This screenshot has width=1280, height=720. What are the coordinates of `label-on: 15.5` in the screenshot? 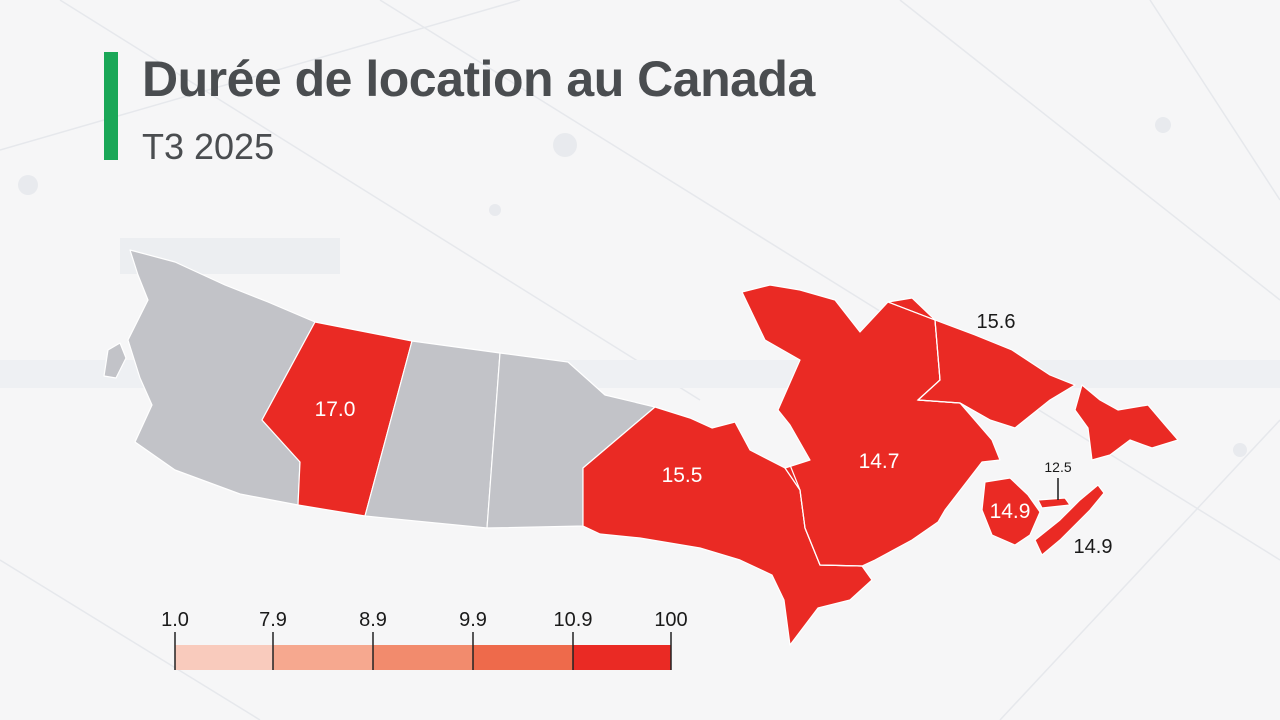 It's located at (682, 475).